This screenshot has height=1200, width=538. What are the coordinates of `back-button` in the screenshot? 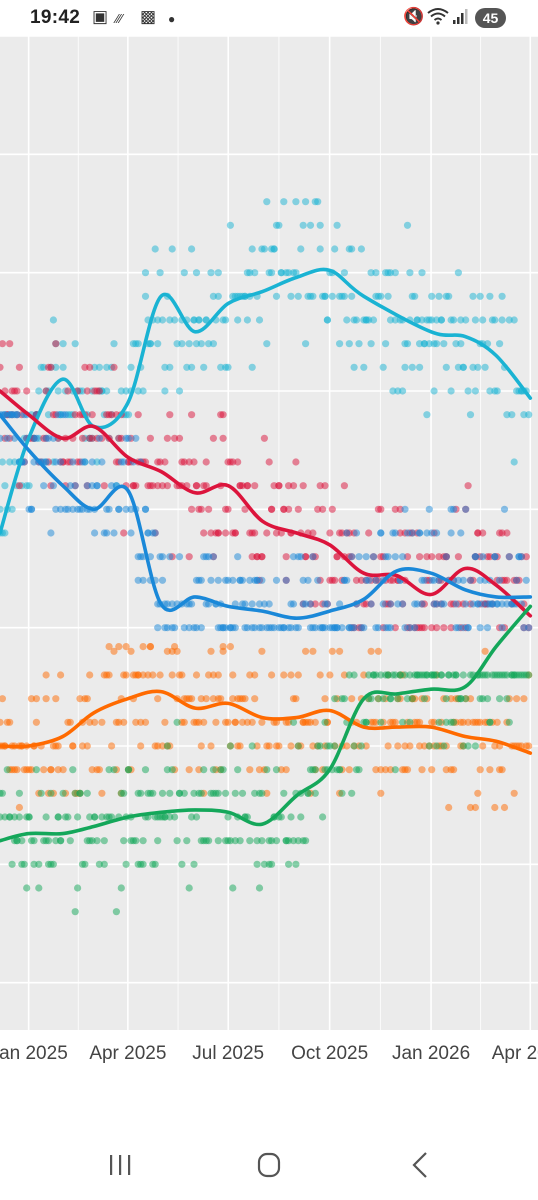 It's located at (420, 1165).